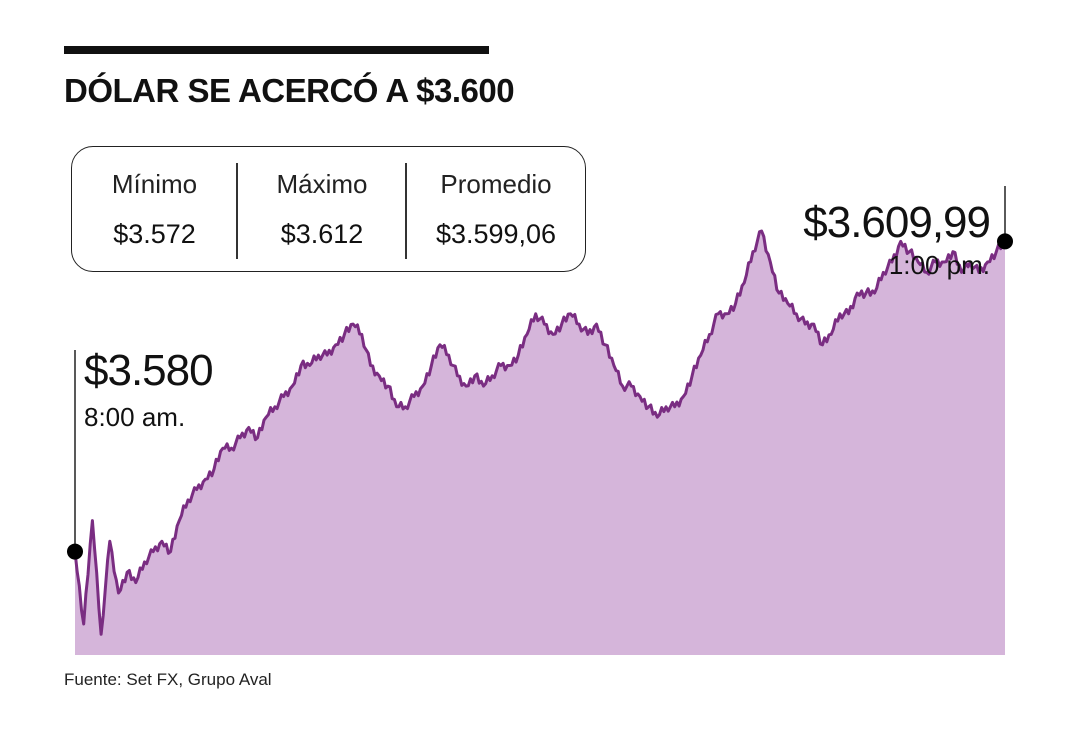 Image resolution: width=1080 pixels, height=736 pixels. Describe the element at coordinates (1005, 241) in the screenshot. I see `close-point` at that location.